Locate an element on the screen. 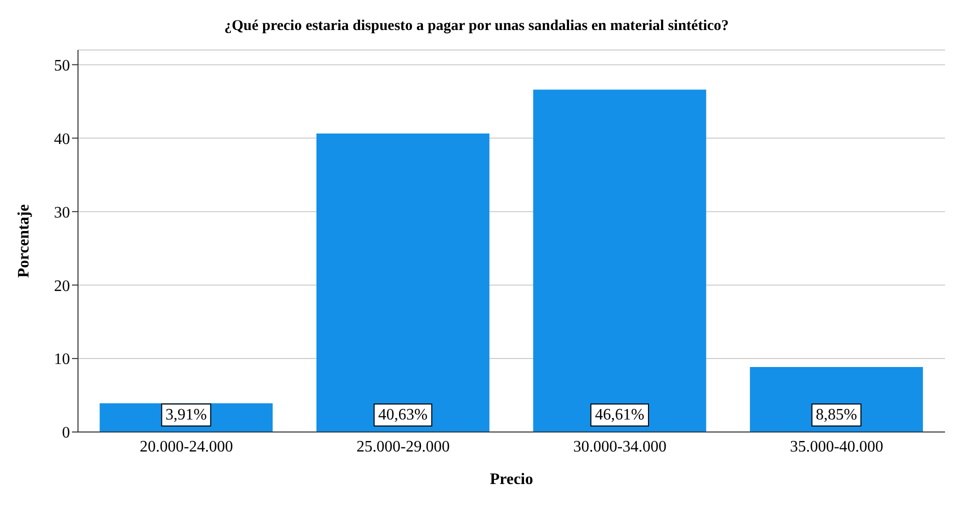  data-label: 8,85% is located at coordinates (837, 415).